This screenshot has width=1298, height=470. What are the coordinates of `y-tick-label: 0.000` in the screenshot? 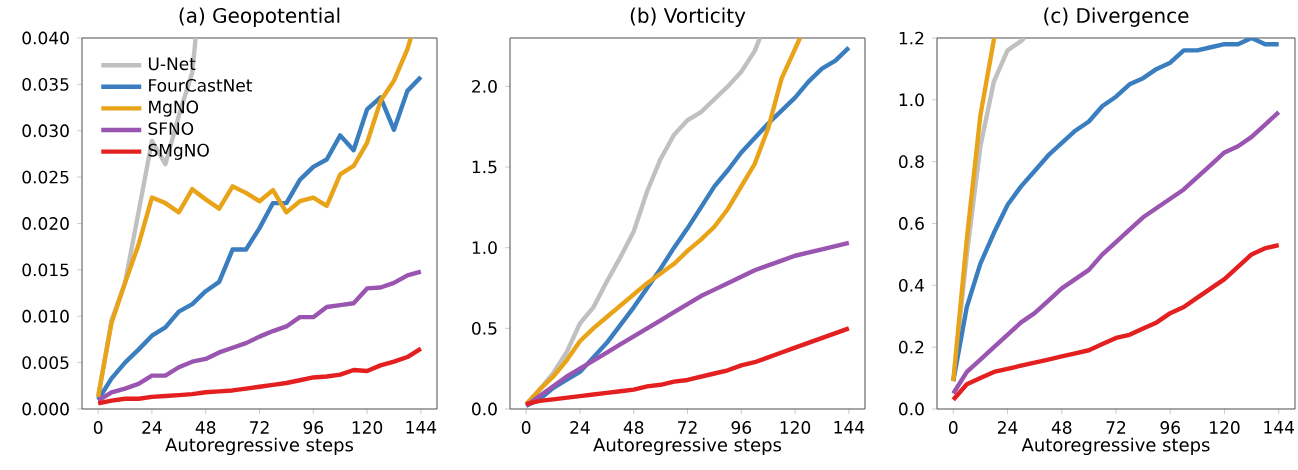 It's located at (45, 409).